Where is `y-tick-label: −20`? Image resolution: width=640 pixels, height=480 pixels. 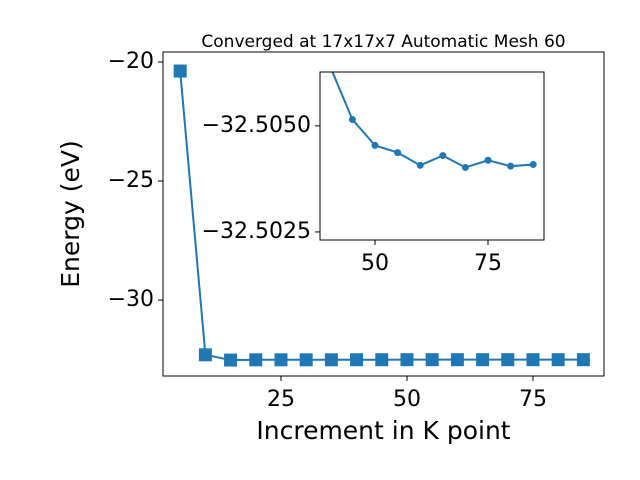 y-tick-label: −20 is located at coordinates (131, 61).